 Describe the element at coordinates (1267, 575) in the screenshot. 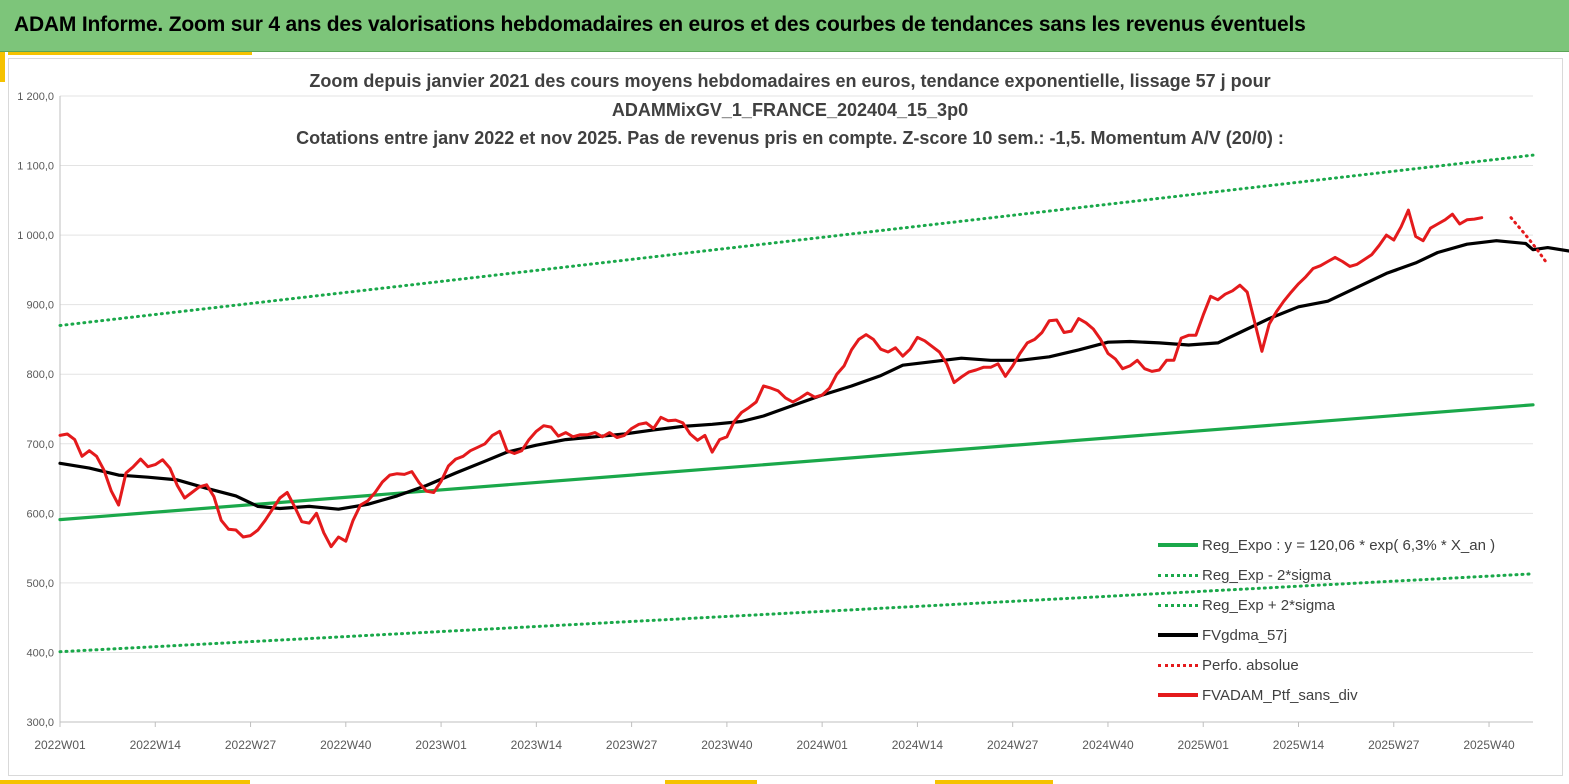

I see `legend-label-reg-exp-minus: Reg_Exp - 2*sigma` at that location.